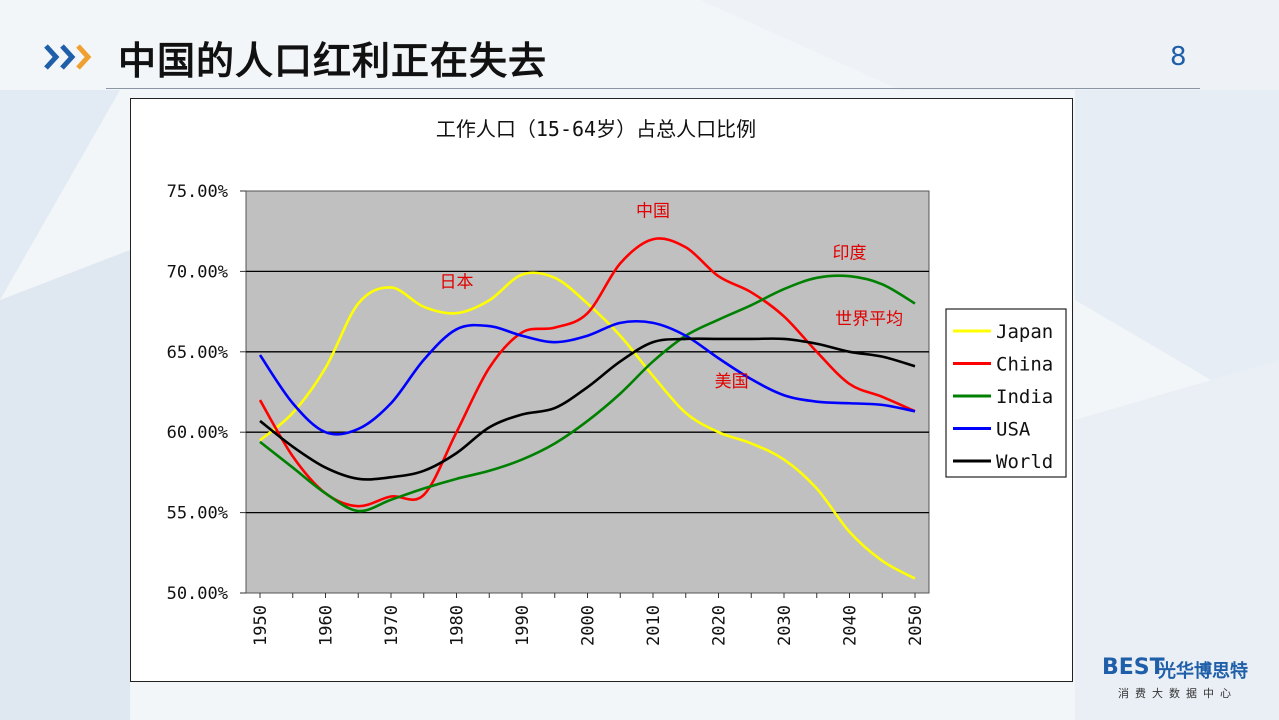 The height and width of the screenshot is (720, 1279). I want to click on y-tick-label: 65.00%, so click(197, 353).